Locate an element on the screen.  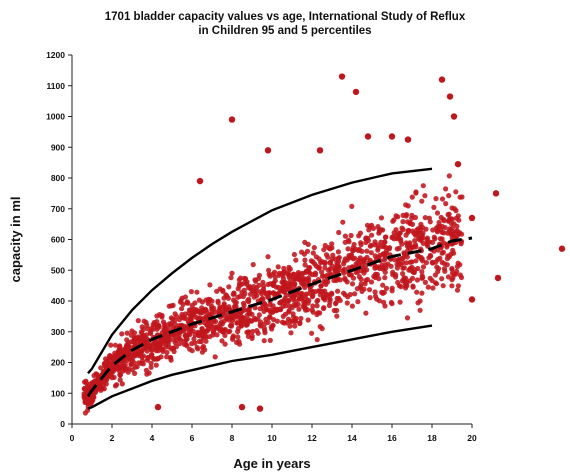
y-axis-label: capacity in ml is located at coordinates (15, 240).